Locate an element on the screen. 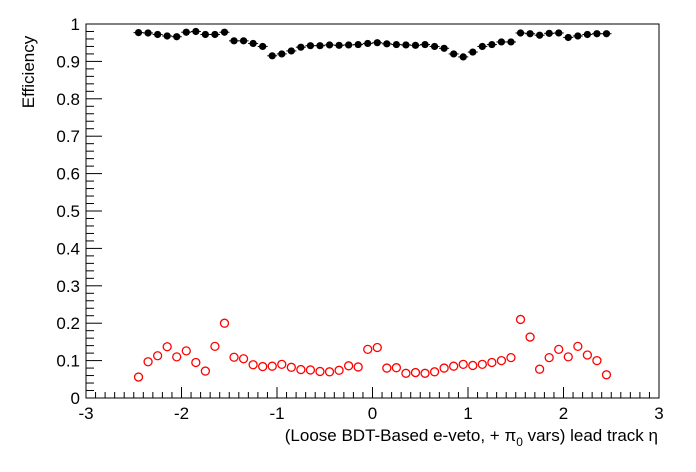 Image resolution: width=696 pixels, height=472 pixels. y-tick-labels: 0 0.1 0.2 0.3 0.4 0.5 0.6 0.7 0.8 0.9 1 is located at coordinates (68, 211).